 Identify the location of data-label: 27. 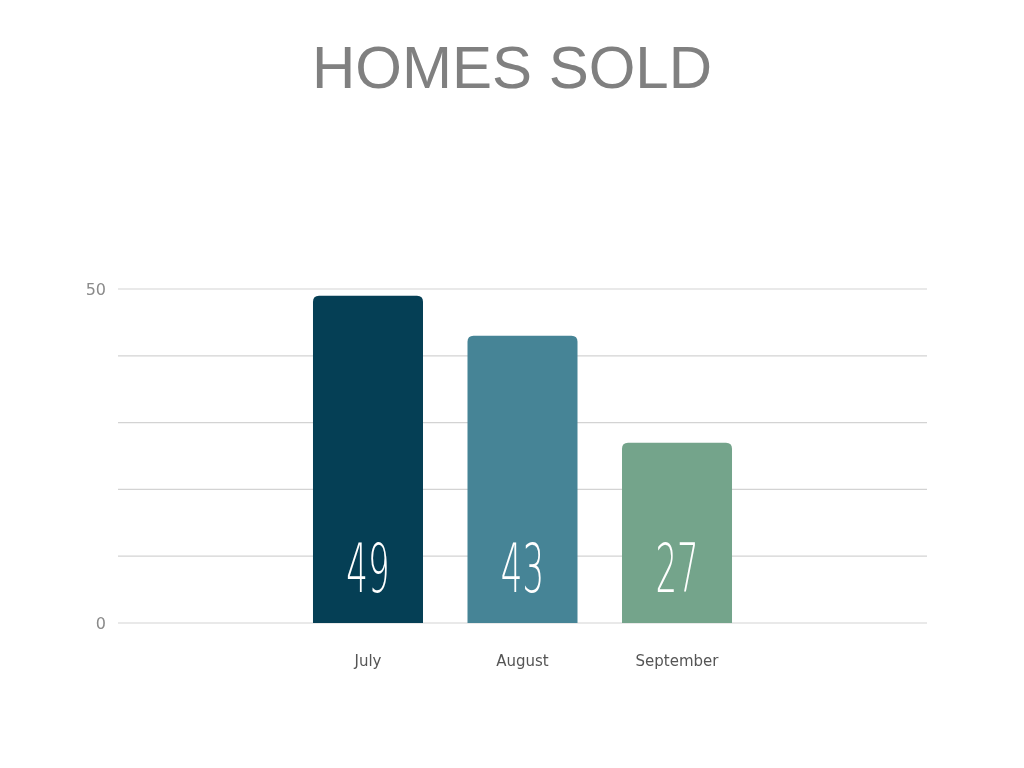
(677, 568).